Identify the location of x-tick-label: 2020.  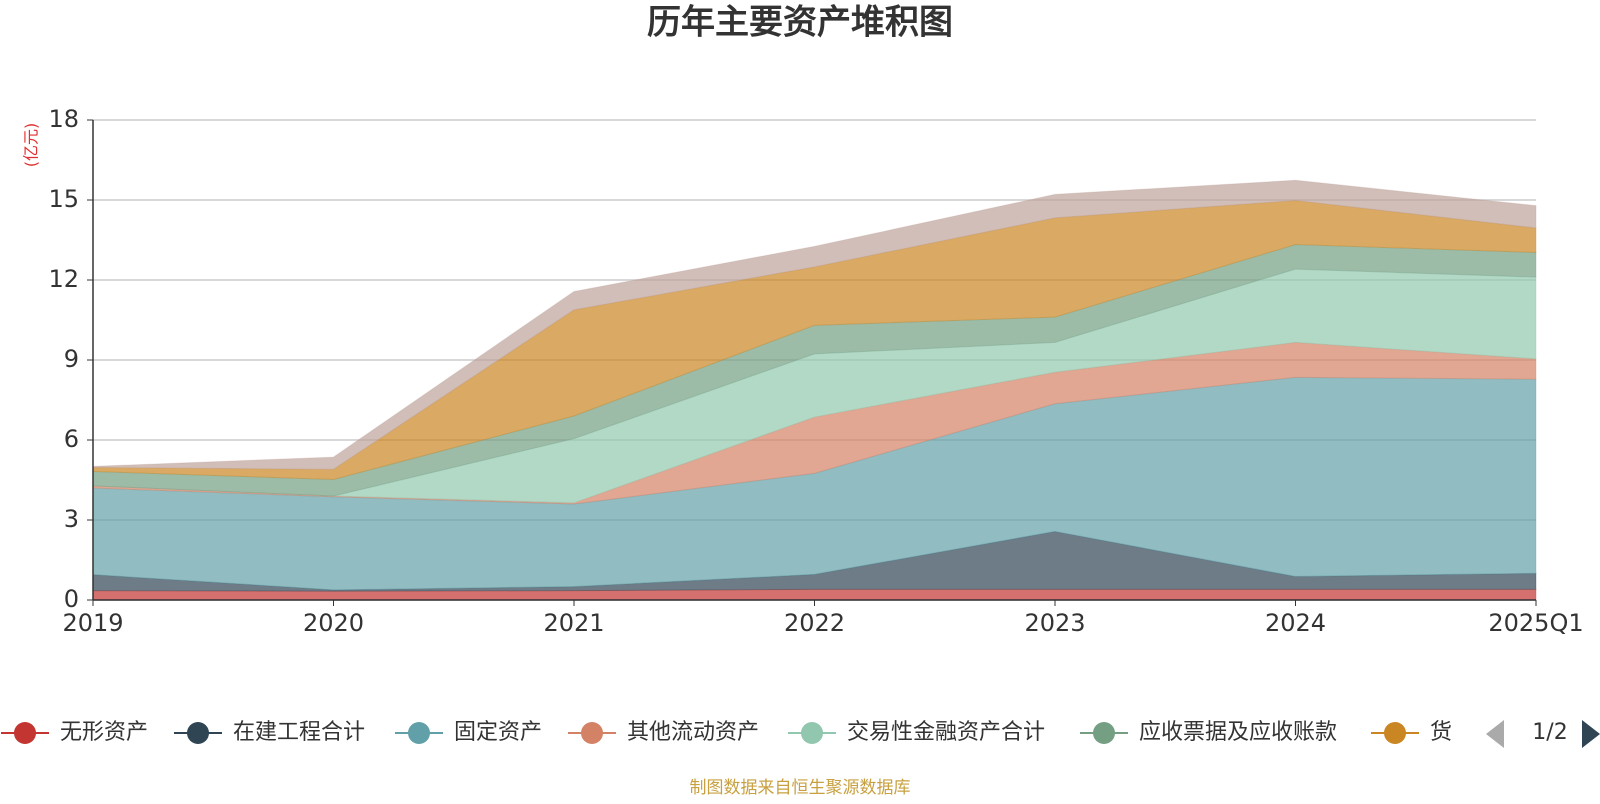
(333, 623).